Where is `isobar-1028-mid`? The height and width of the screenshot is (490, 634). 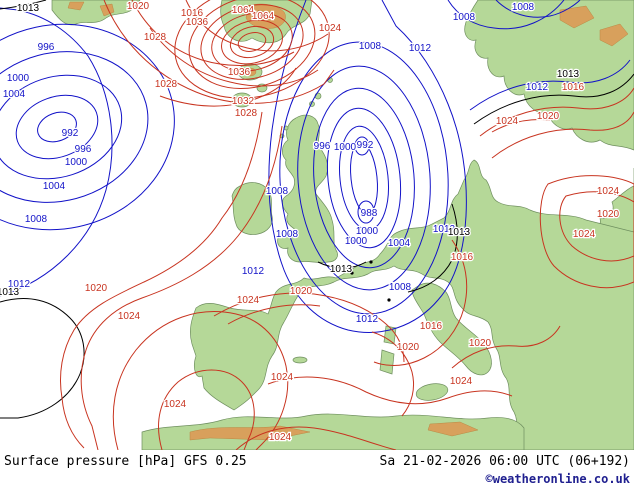
isobar-1028-mid is located at coordinates (228, 87).